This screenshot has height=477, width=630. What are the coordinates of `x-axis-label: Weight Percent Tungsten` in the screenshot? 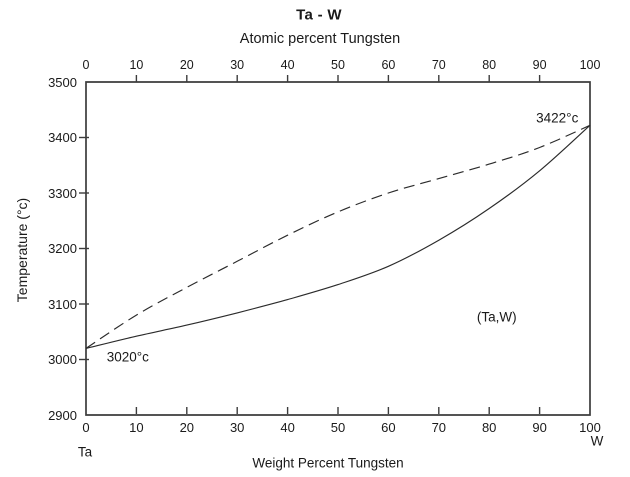 It's located at (328, 463).